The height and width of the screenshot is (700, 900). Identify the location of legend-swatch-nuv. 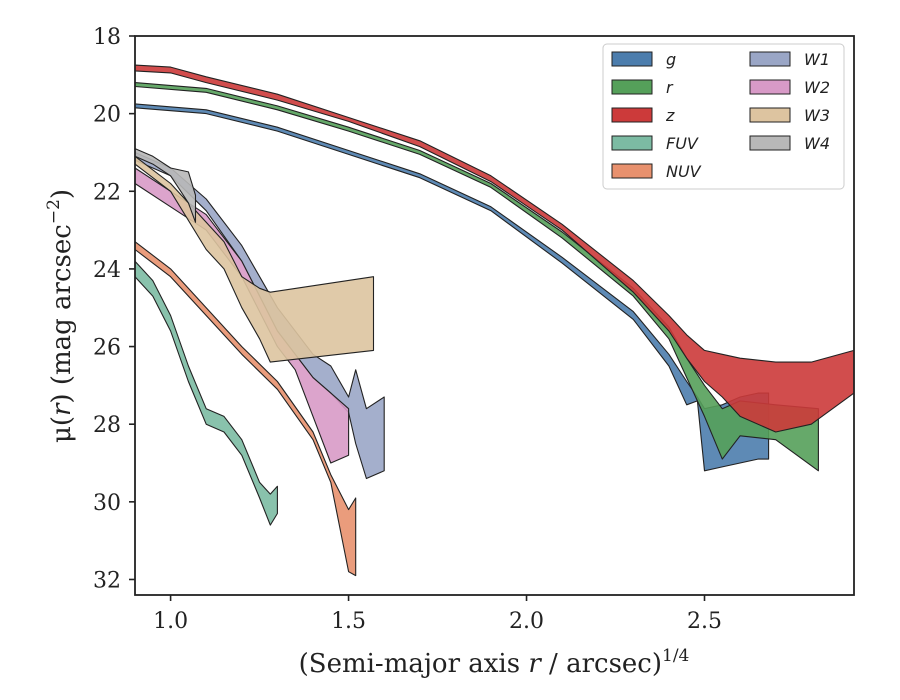
(632, 171).